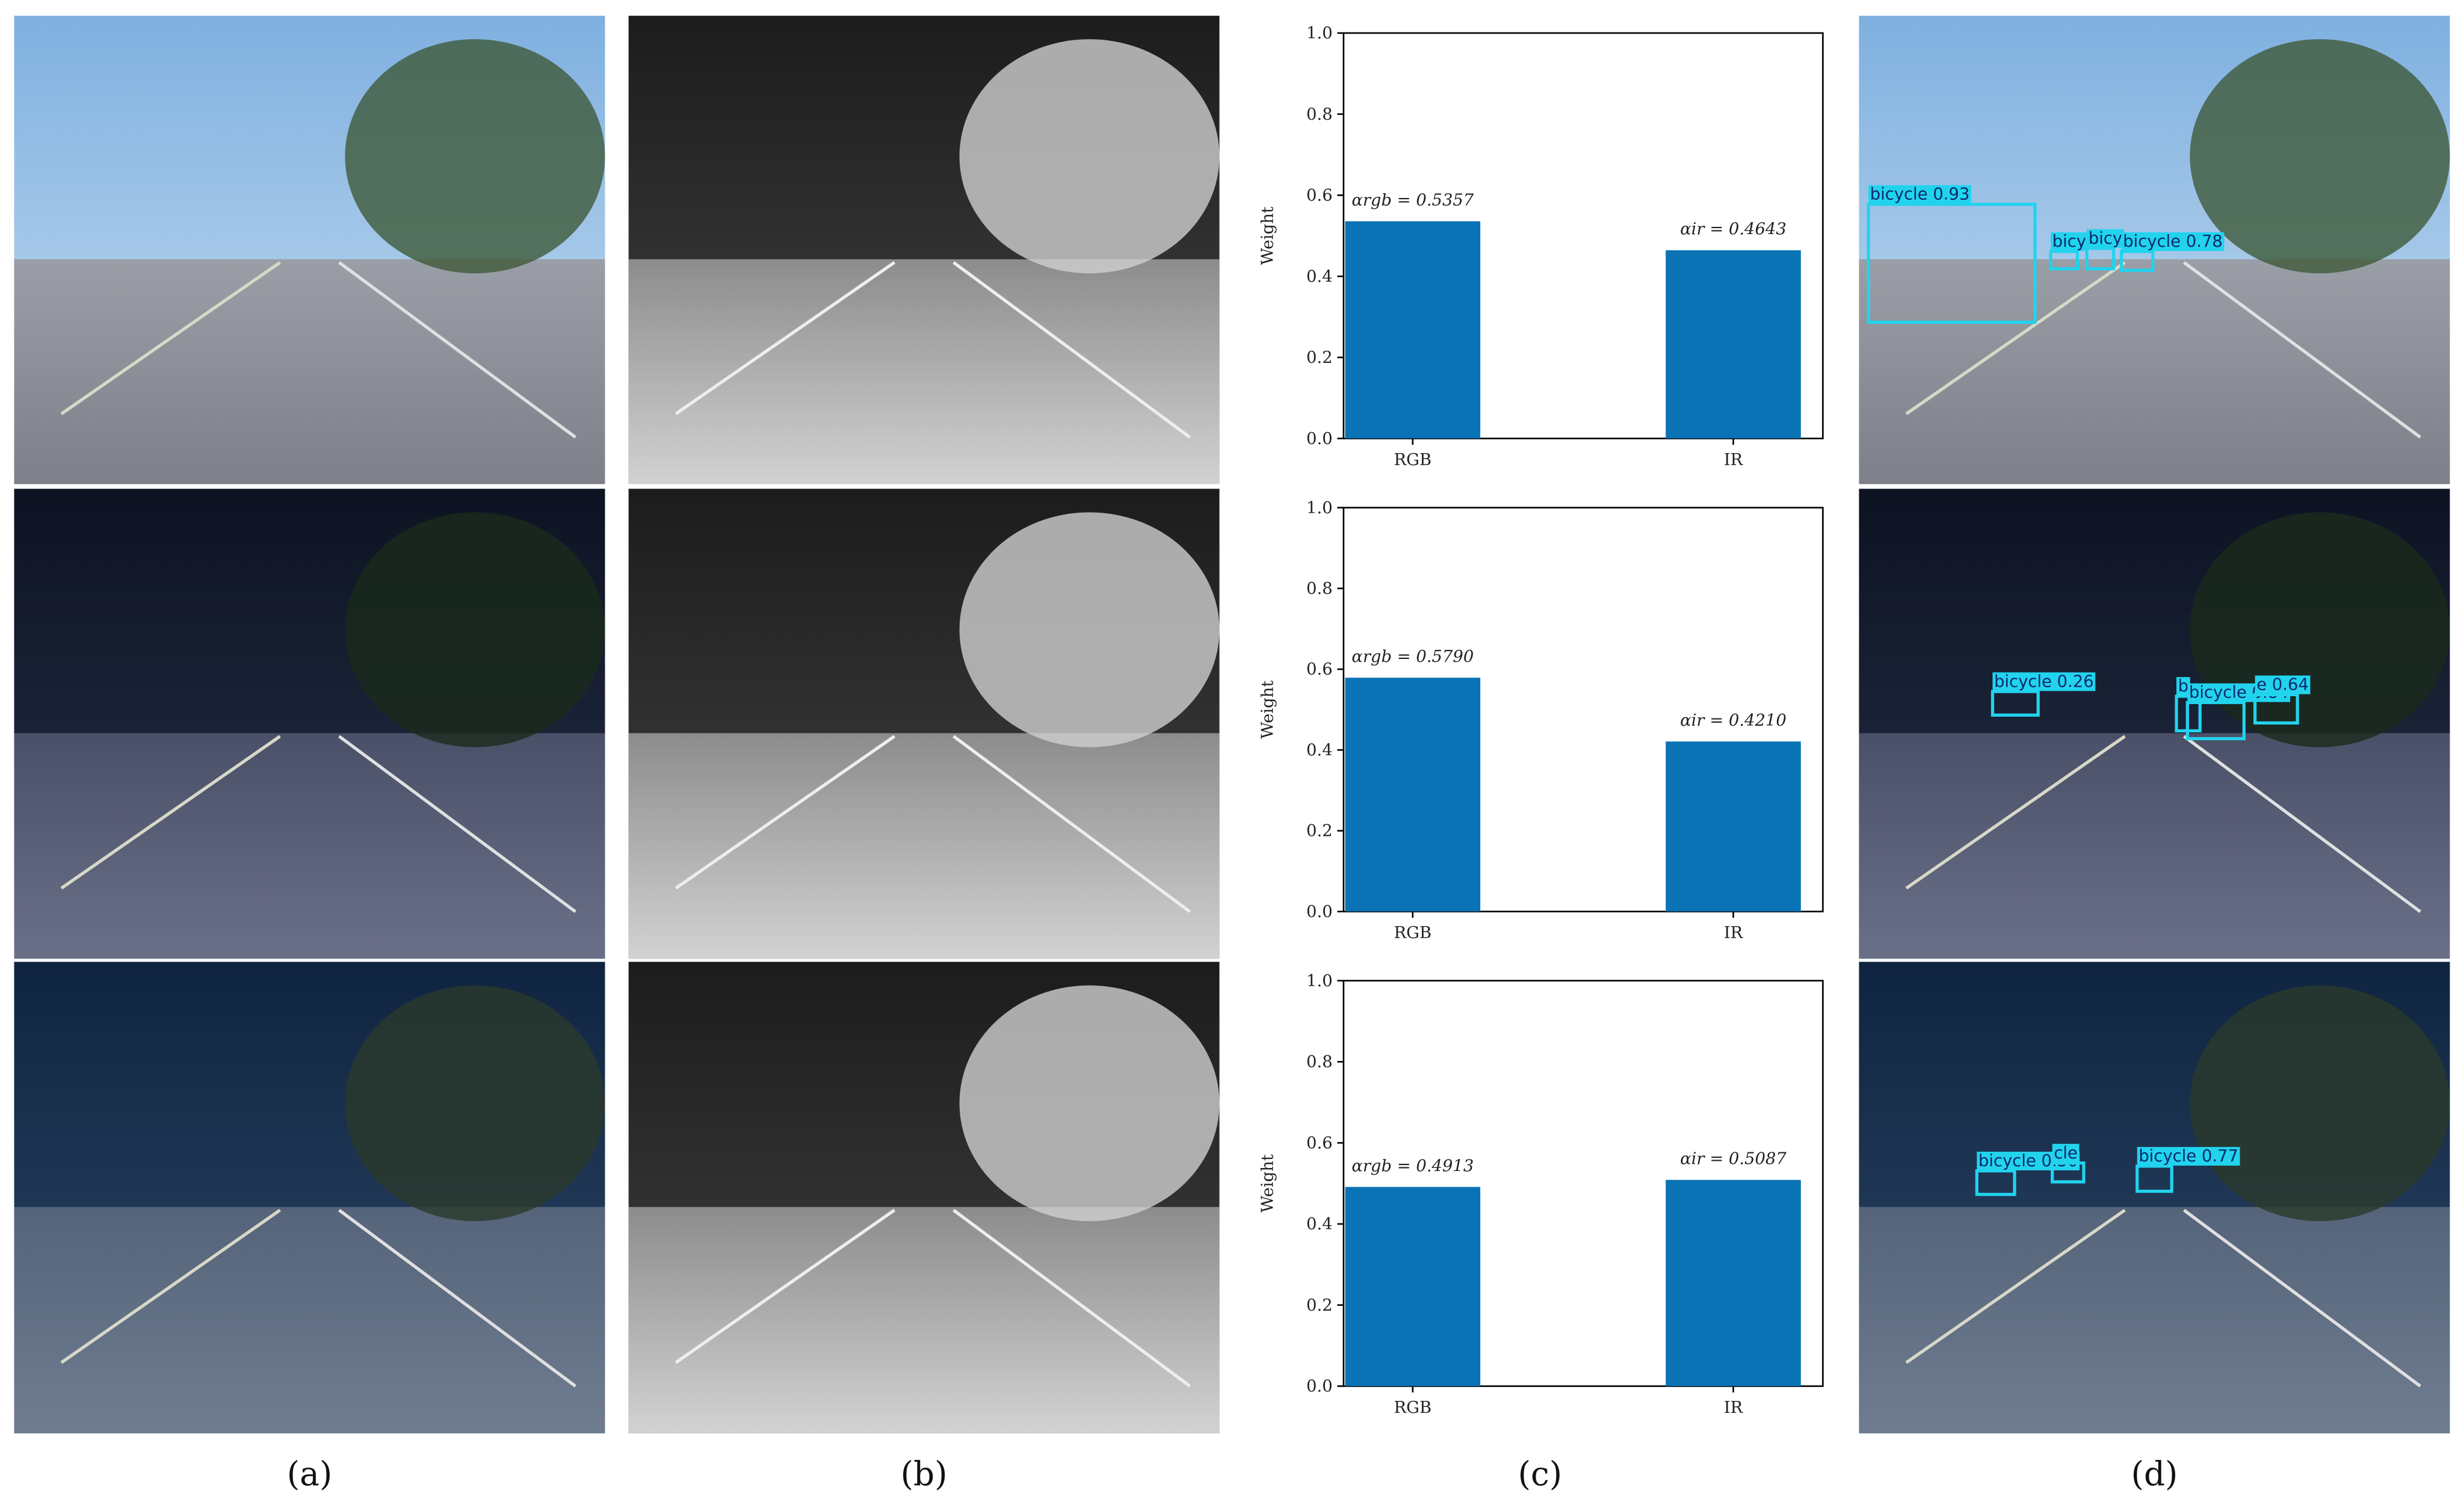  I want to click on detection-label: bicycle 0.78, so click(2173, 241).